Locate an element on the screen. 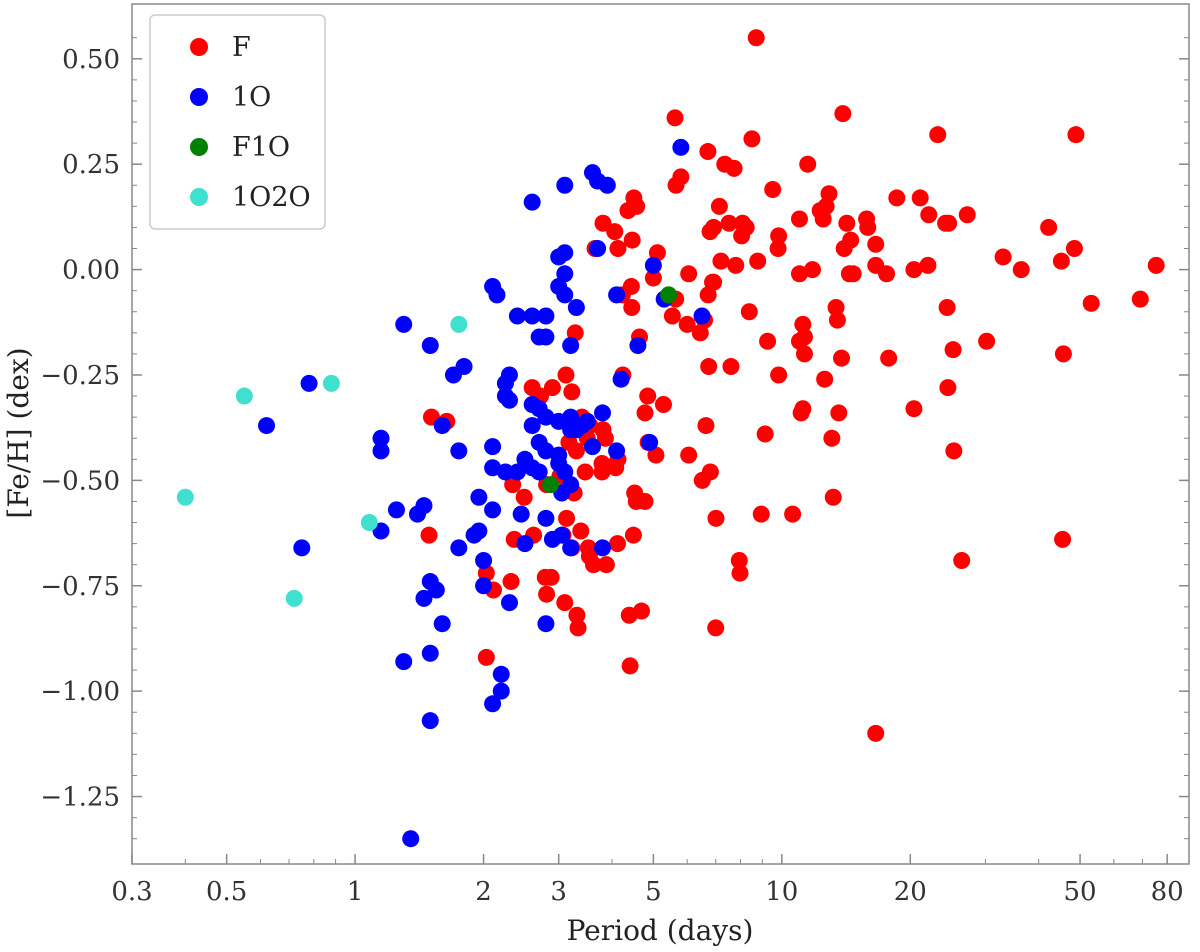 This screenshot has height=952, width=1200. y-axis-label: [Fe/H] (dex) is located at coordinates (18, 432).